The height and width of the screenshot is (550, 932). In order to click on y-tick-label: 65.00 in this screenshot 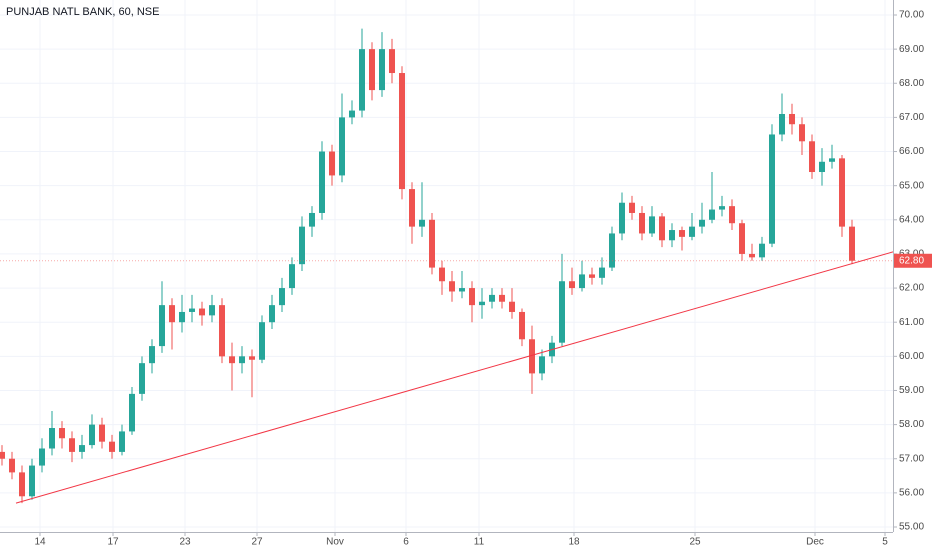, I will do `click(911, 185)`.